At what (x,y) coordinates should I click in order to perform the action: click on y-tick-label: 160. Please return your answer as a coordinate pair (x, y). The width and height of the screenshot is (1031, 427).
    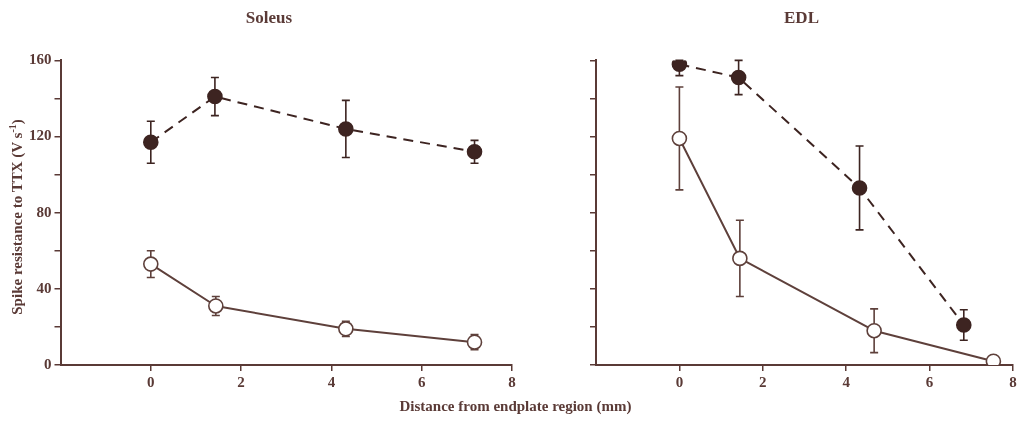
    Looking at the image, I should click on (40, 59).